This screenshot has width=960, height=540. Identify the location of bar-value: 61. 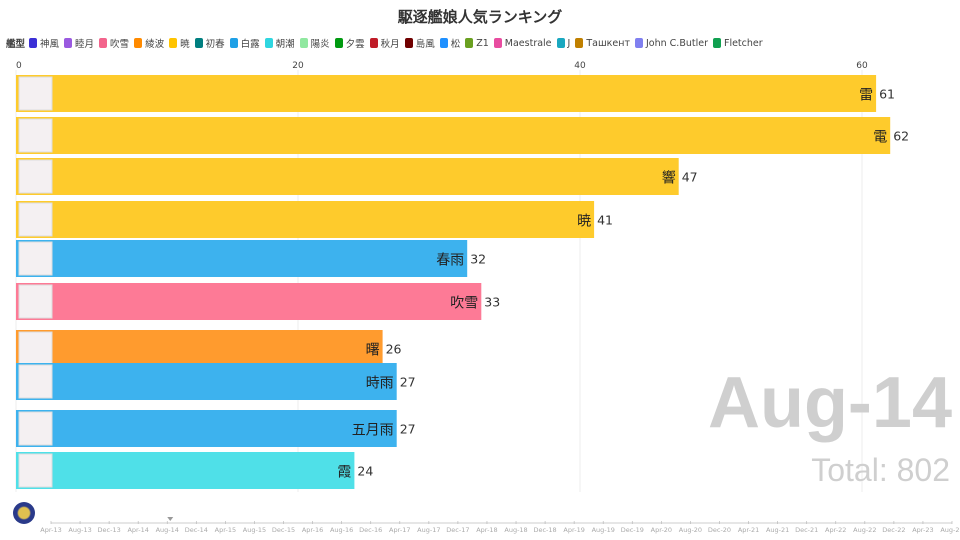
(887, 94).